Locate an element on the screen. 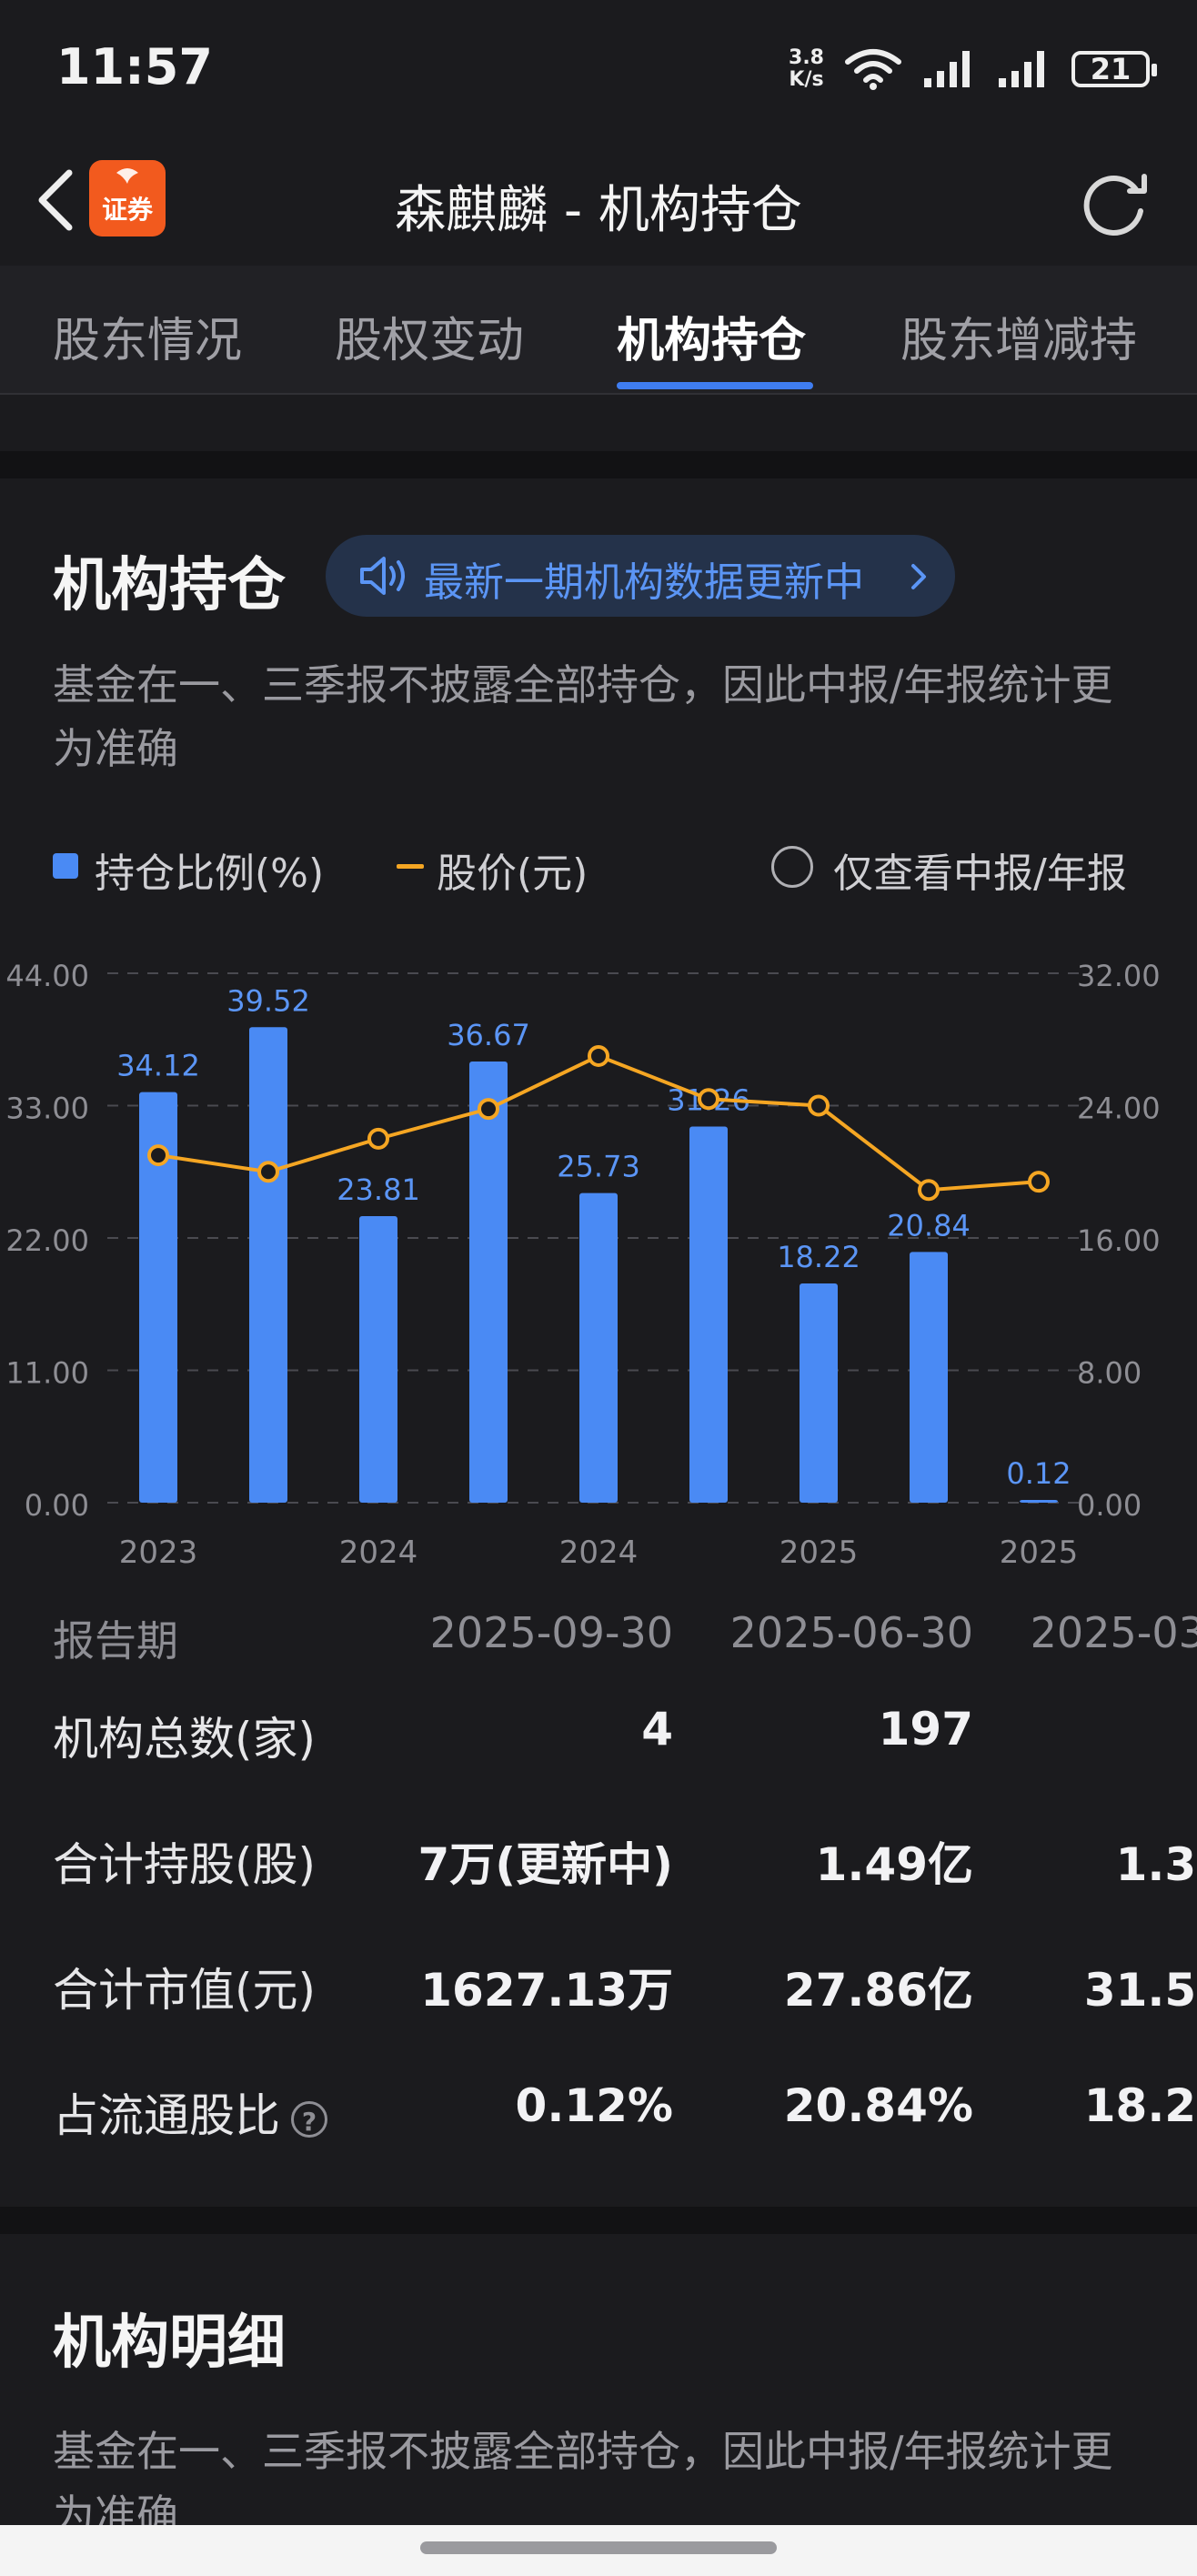  battery-icon: 21 is located at coordinates (1114, 69).